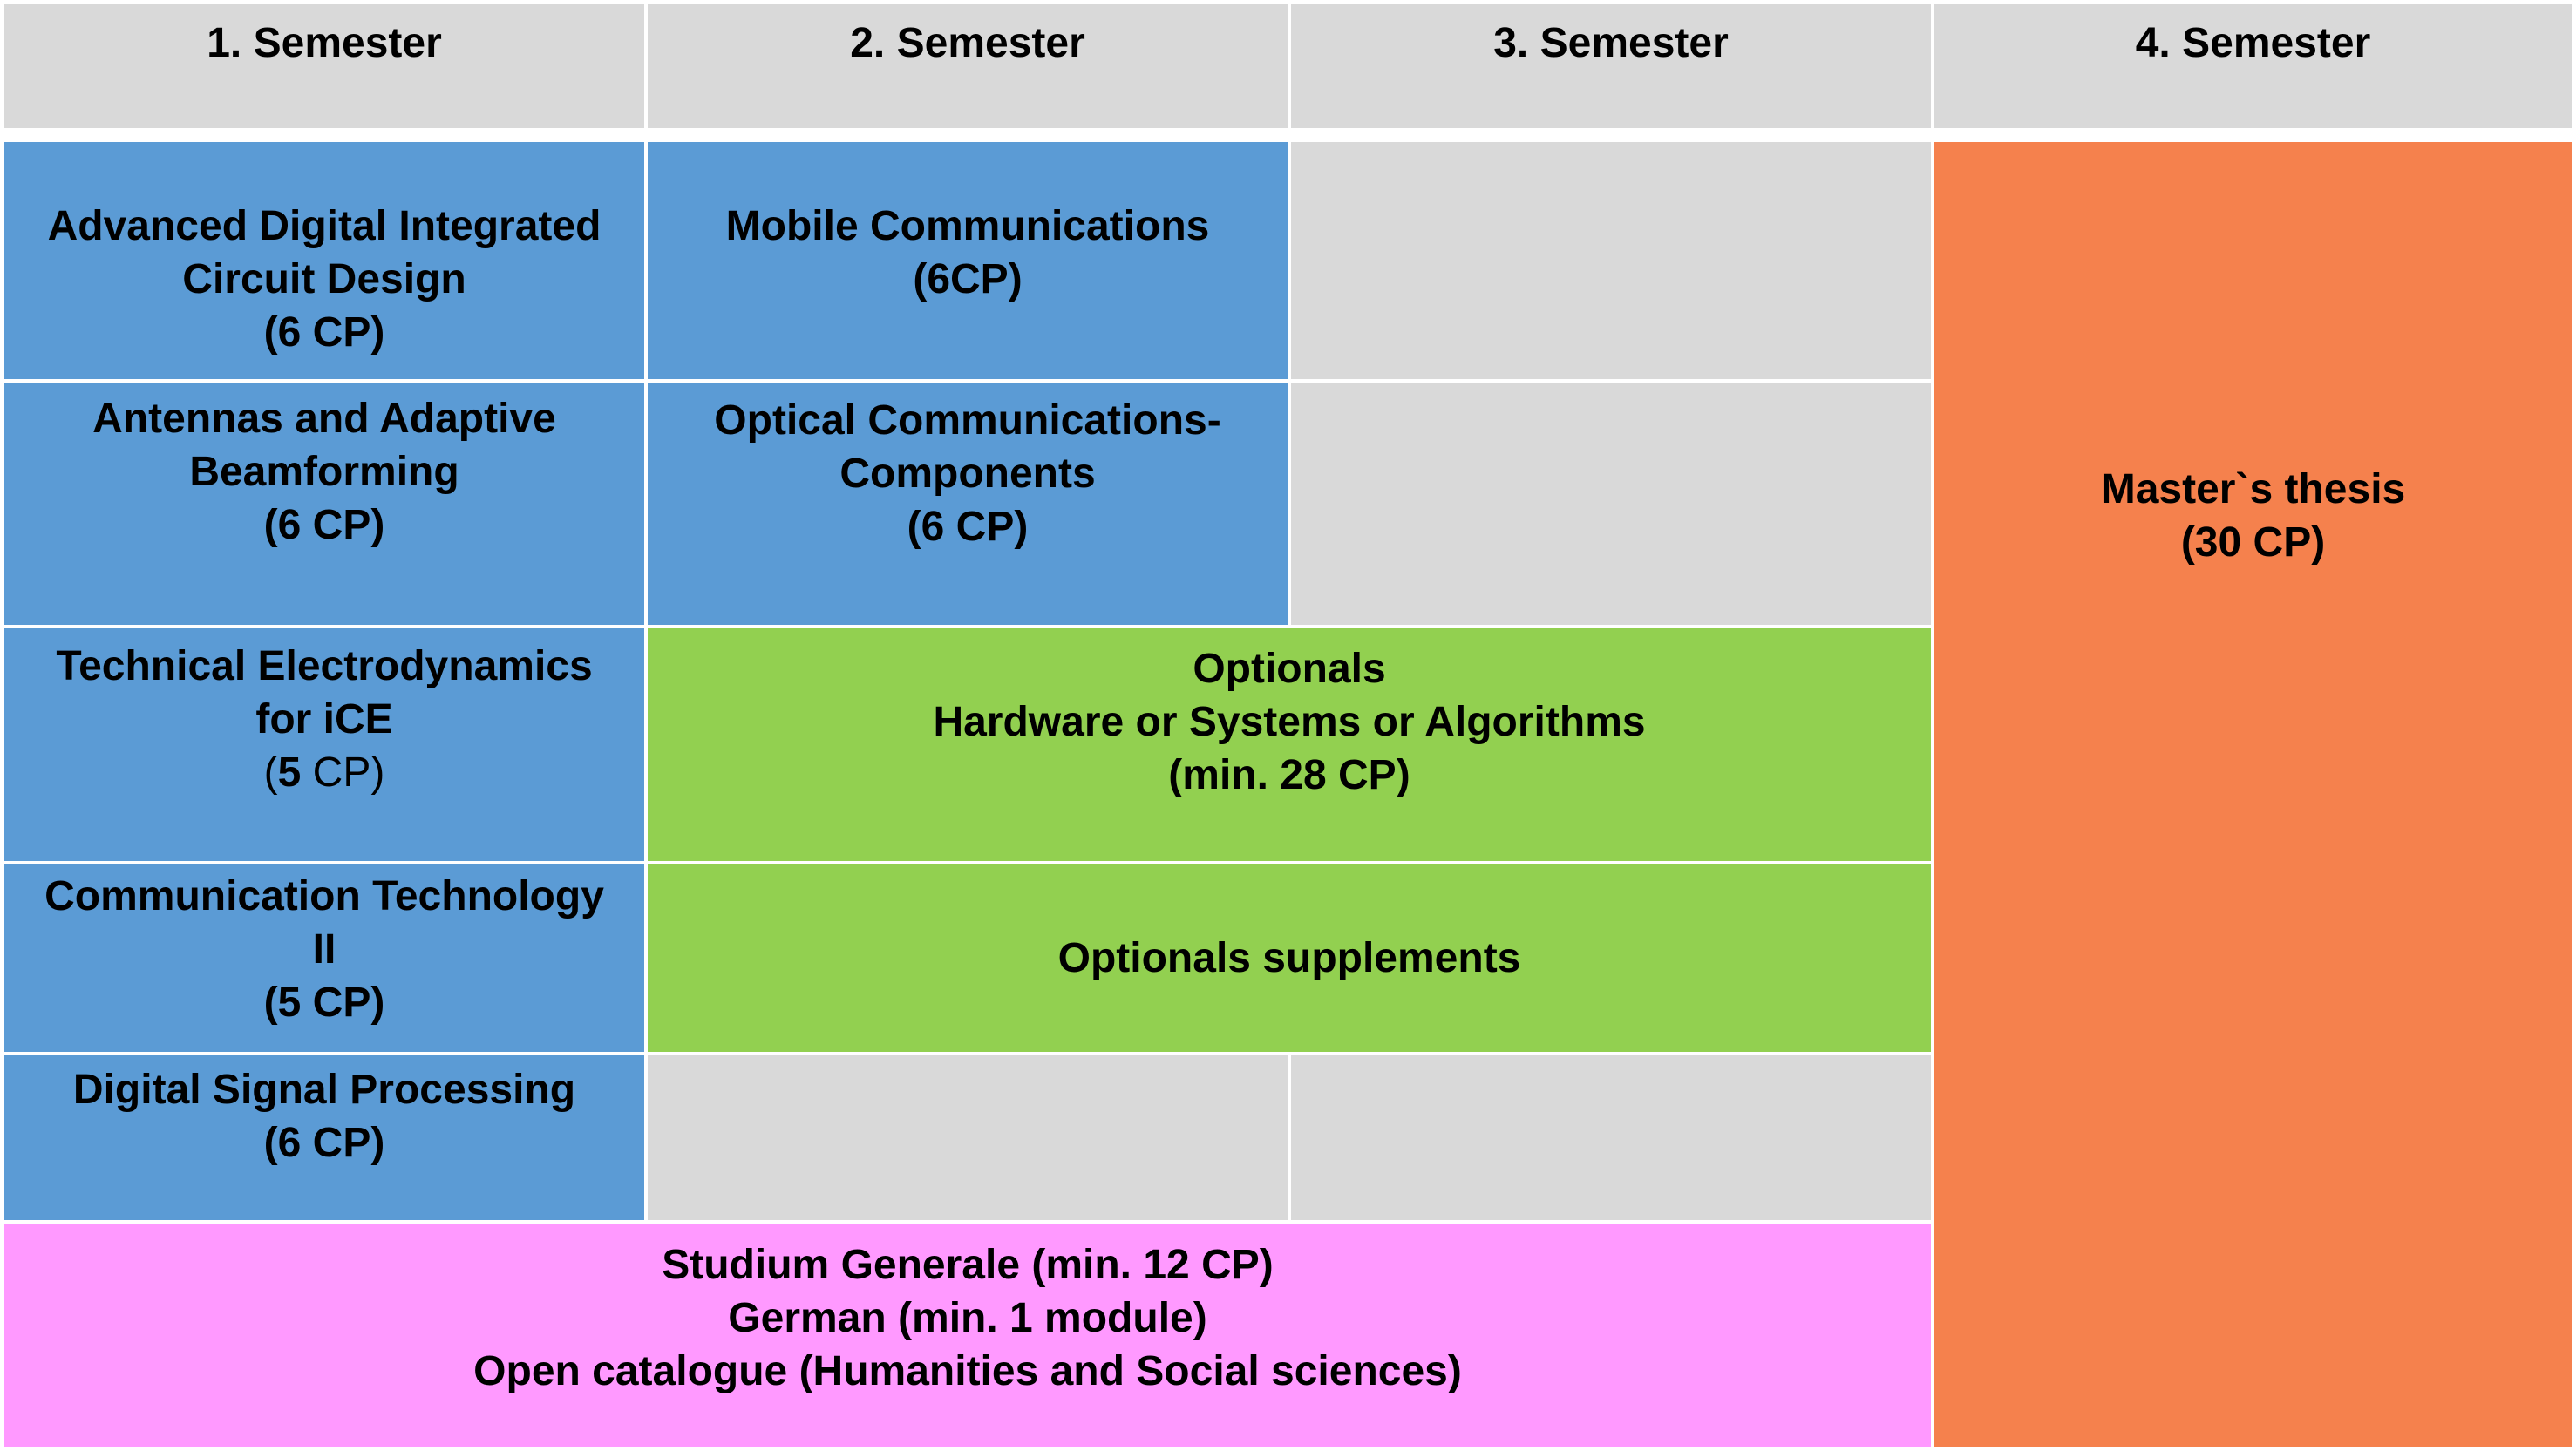 The image size is (2576, 1451). Describe the element at coordinates (324, 472) in the screenshot. I see `module-title-line: Beamforming` at that location.